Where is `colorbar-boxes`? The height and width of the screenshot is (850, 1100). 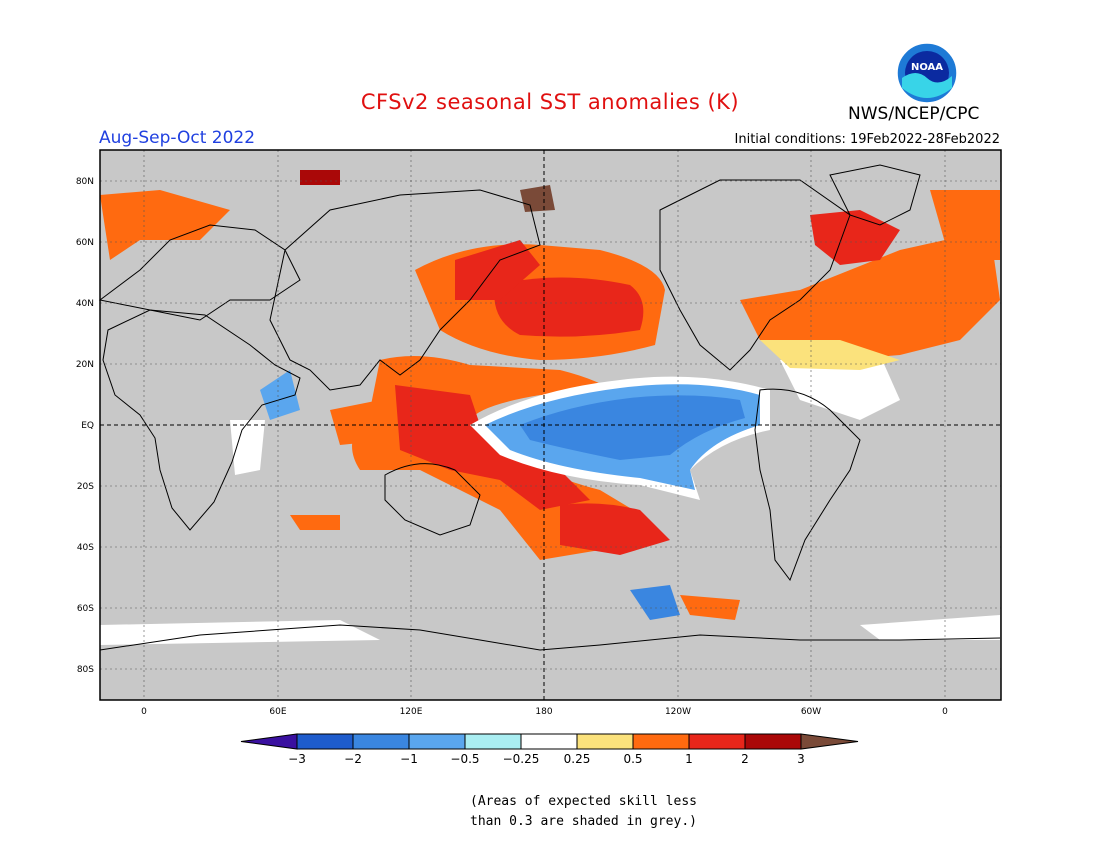
colorbar-boxes is located at coordinates (549, 741).